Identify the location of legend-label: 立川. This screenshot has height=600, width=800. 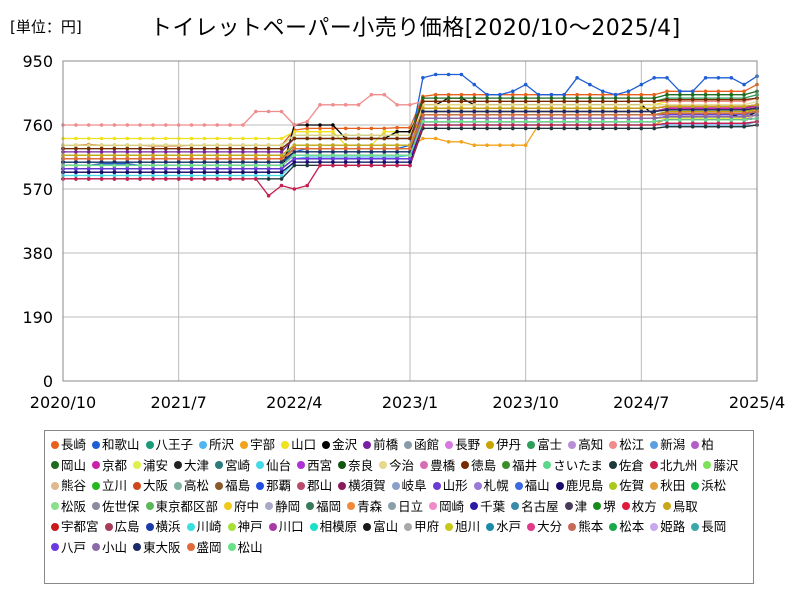
(115, 486).